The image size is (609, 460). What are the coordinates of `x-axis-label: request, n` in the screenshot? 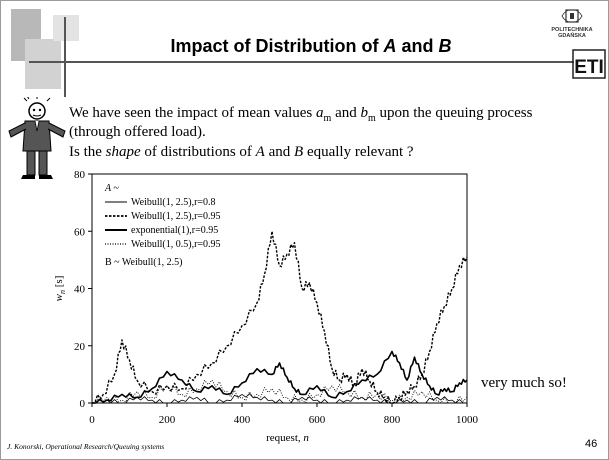 It's located at (287, 438).